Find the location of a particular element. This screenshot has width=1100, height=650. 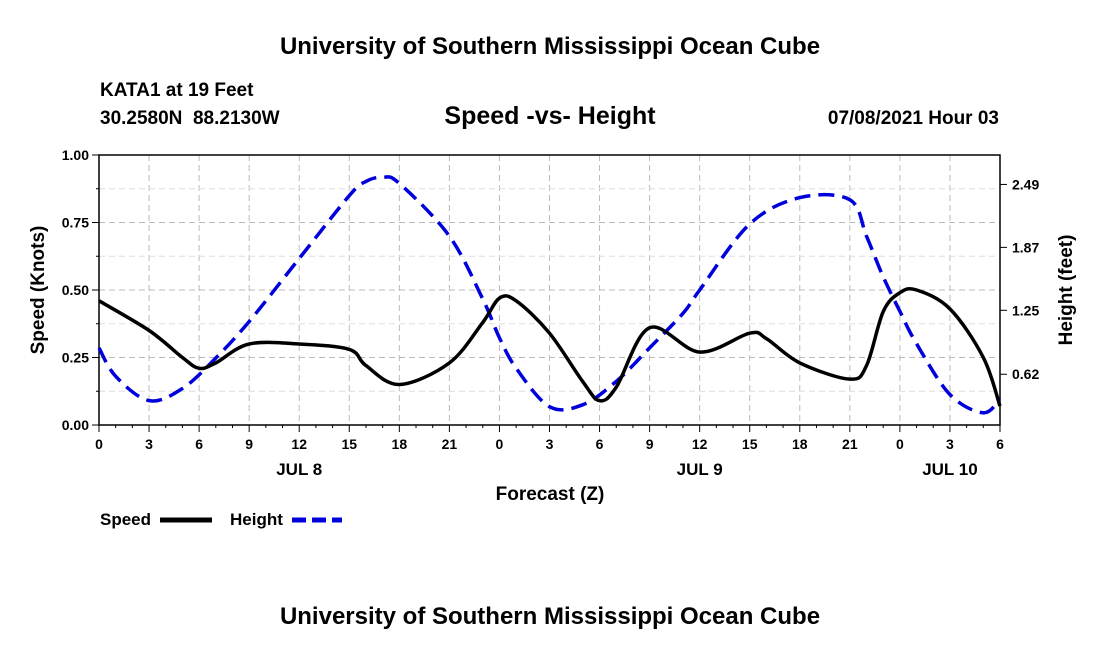

date-tick-label: JUL 10 is located at coordinates (949, 469).